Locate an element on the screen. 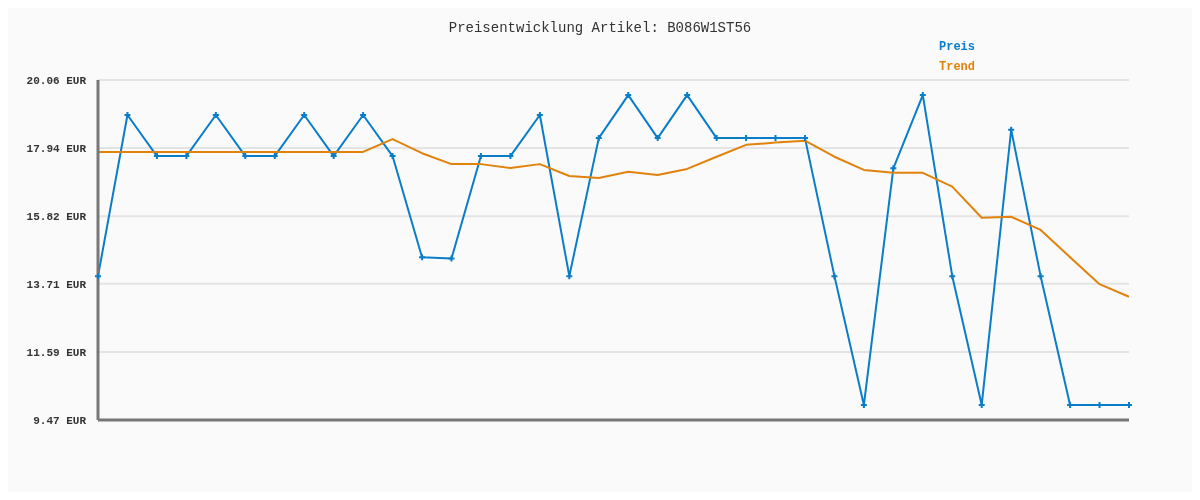 This screenshot has width=1200, height=500. y-tick-label: 13.71 EUR is located at coordinates (56, 284).